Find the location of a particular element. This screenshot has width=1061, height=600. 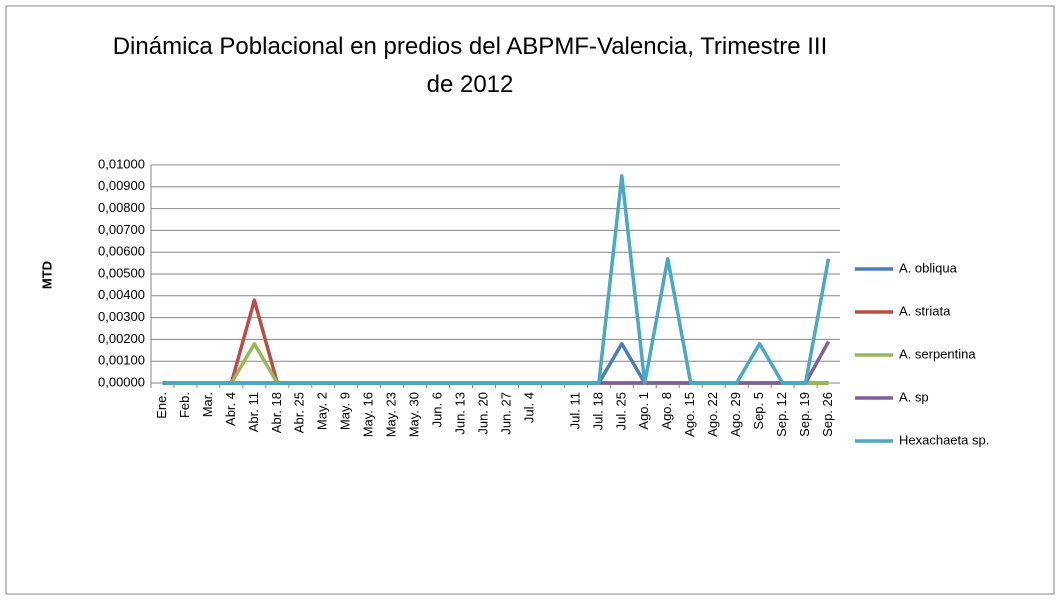

x-tick-label: Feb. is located at coordinates (184, 405).